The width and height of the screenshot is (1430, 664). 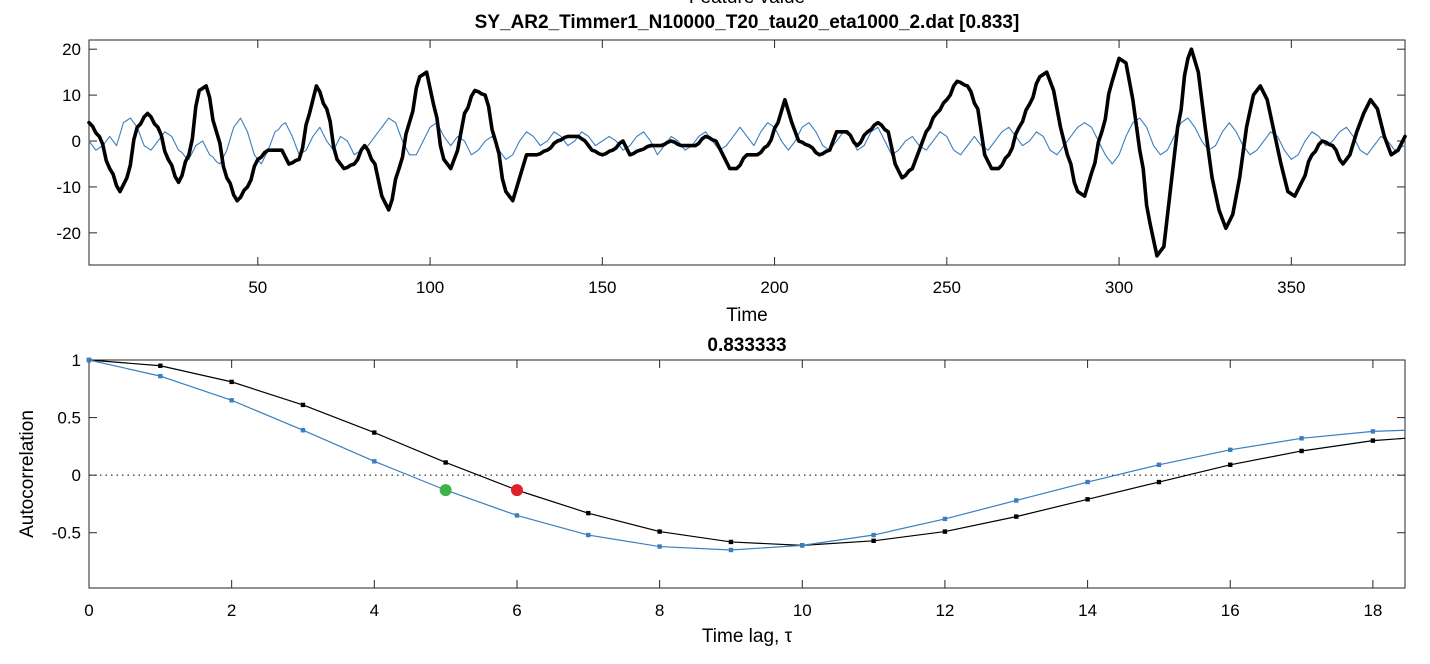 What do you see at coordinates (76, 360) in the screenshot?
I see `bottom-y-tick-label: 1` at bounding box center [76, 360].